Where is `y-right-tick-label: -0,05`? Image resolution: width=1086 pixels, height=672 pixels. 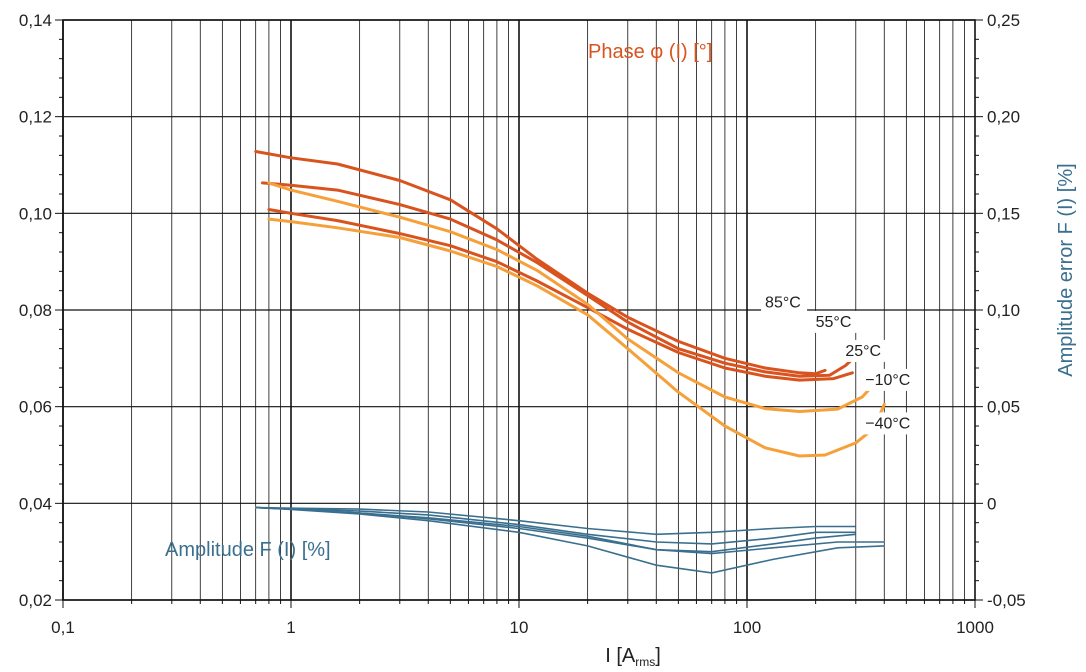 y-right-tick-label: -0,05 is located at coordinates (1006, 600).